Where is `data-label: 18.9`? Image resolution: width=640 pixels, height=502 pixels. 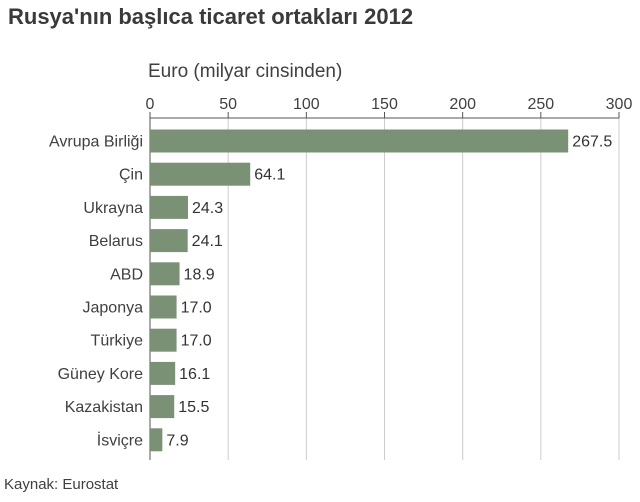
data-label: 18.9 is located at coordinates (199, 274).